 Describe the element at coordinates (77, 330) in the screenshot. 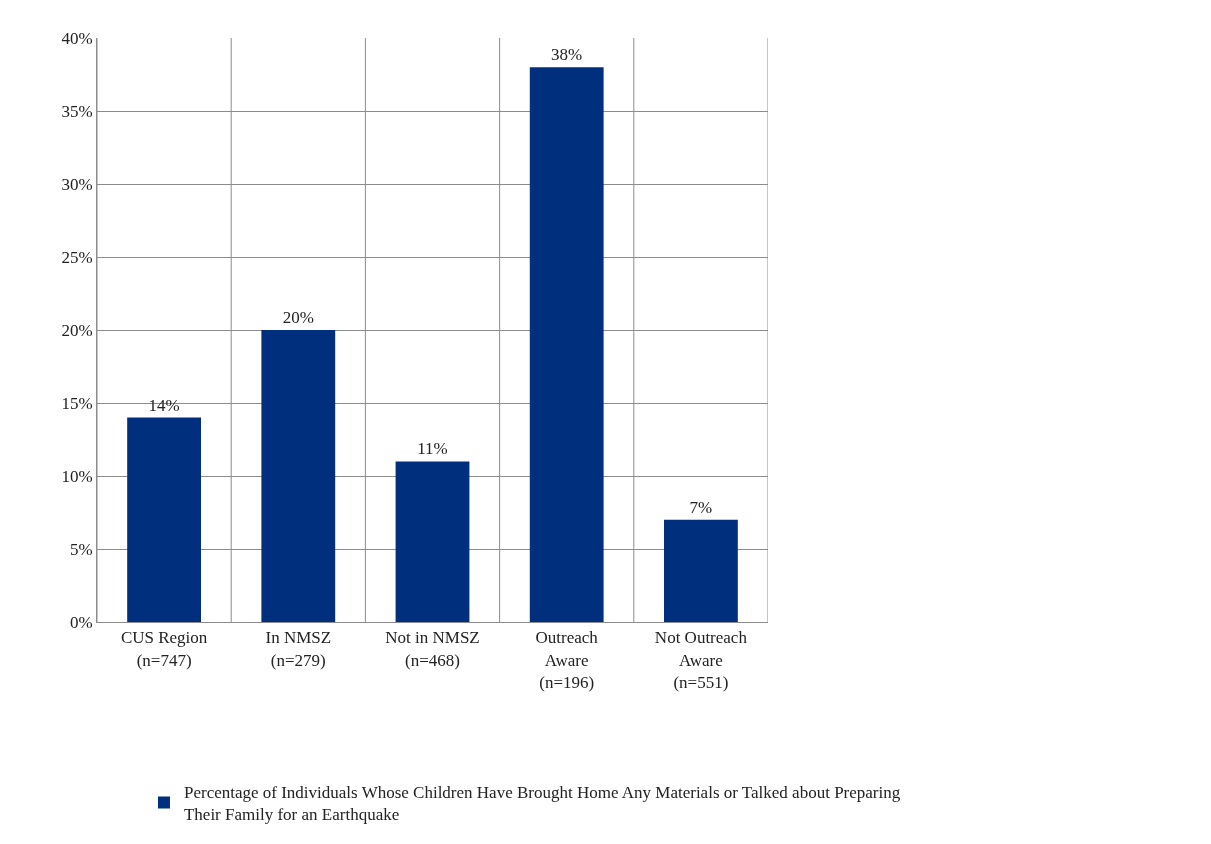

I see `y-tick-label: 20%` at that location.